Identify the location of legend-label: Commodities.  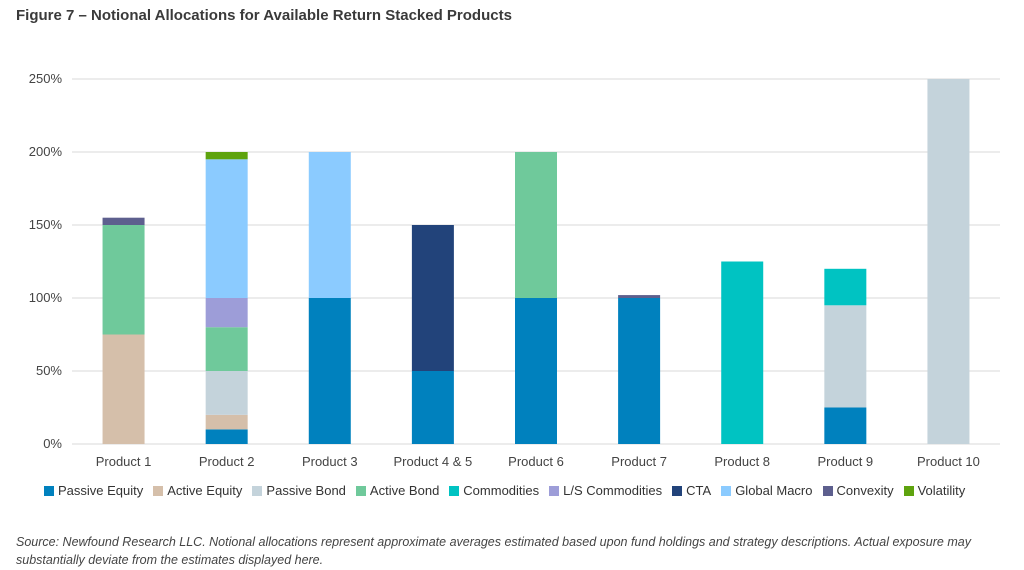
(501, 490).